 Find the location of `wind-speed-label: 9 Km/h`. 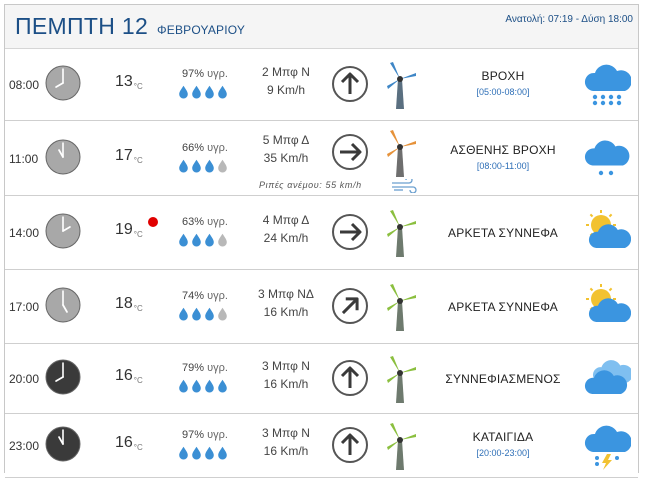

wind-speed-label: 9 Km/h is located at coordinates (285, 90).